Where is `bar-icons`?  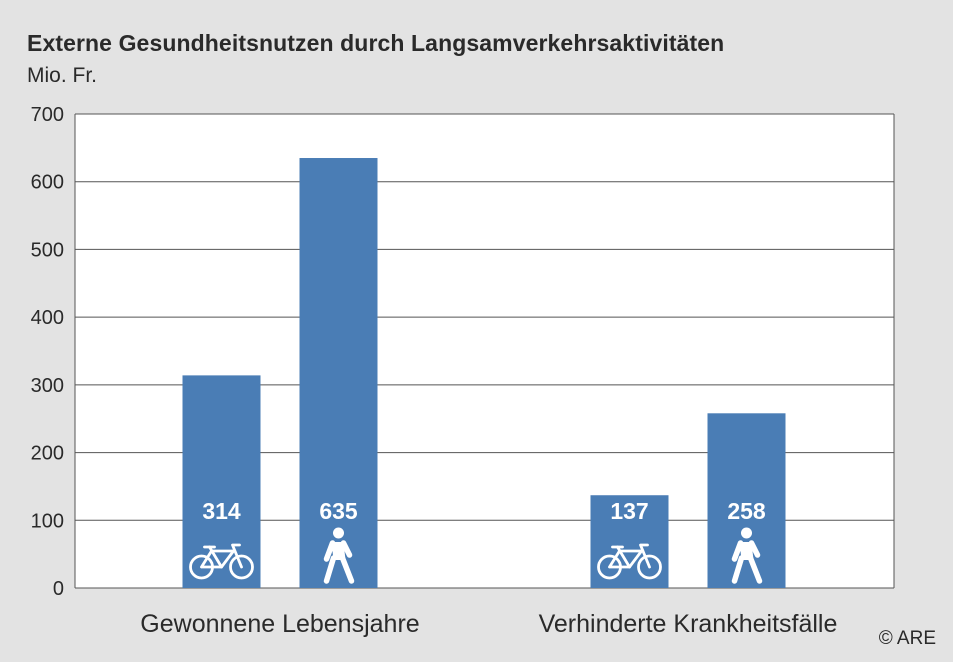
bar-icons is located at coordinates (476, 555).